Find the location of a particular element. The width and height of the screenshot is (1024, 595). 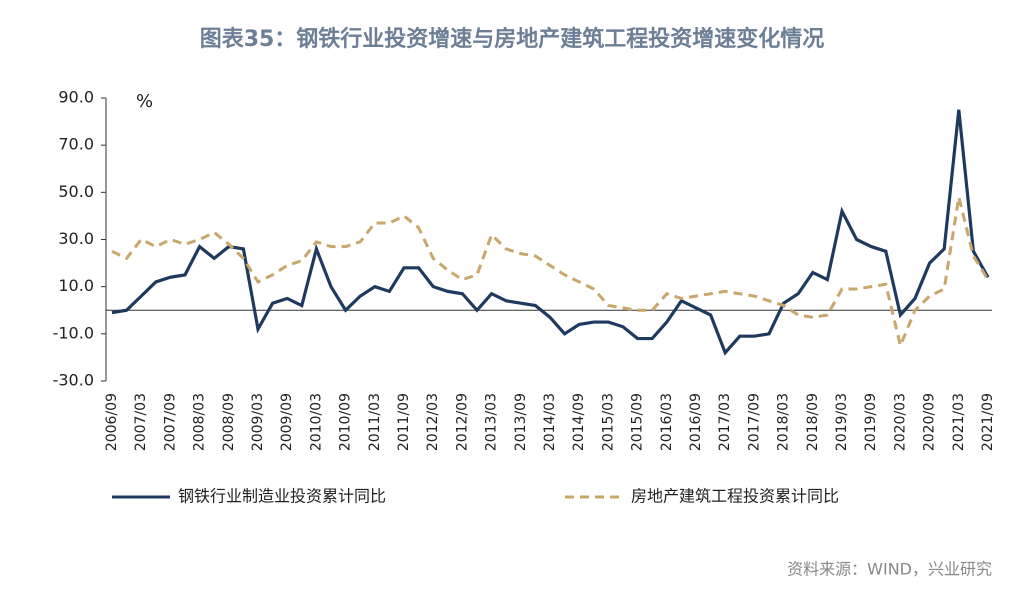

x-tick-label: 2010/09 is located at coordinates (346, 422).